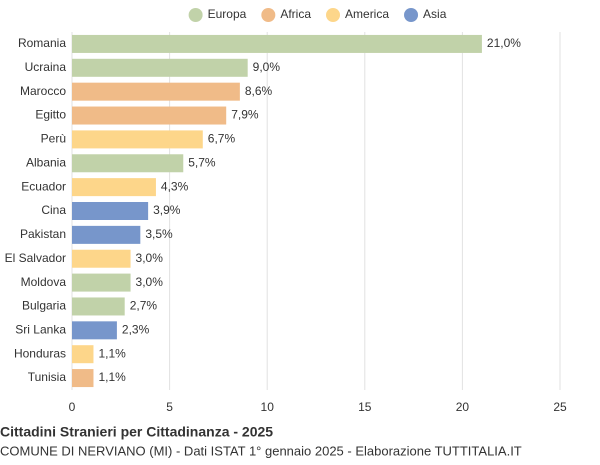  What do you see at coordinates (53, 210) in the screenshot?
I see `y-tick-label: Cina` at bounding box center [53, 210].